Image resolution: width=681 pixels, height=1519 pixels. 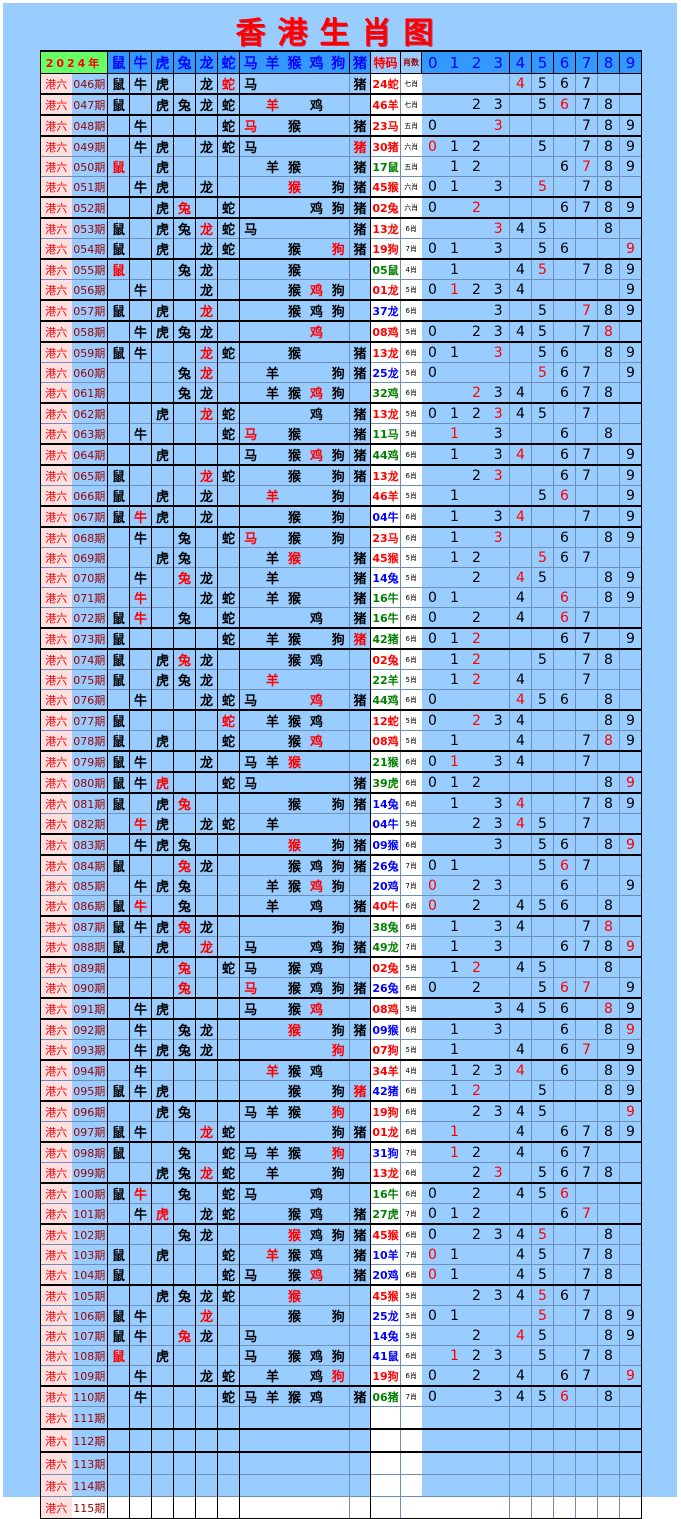 I want to click on digit-cell: 2, so click(x=476, y=1295).